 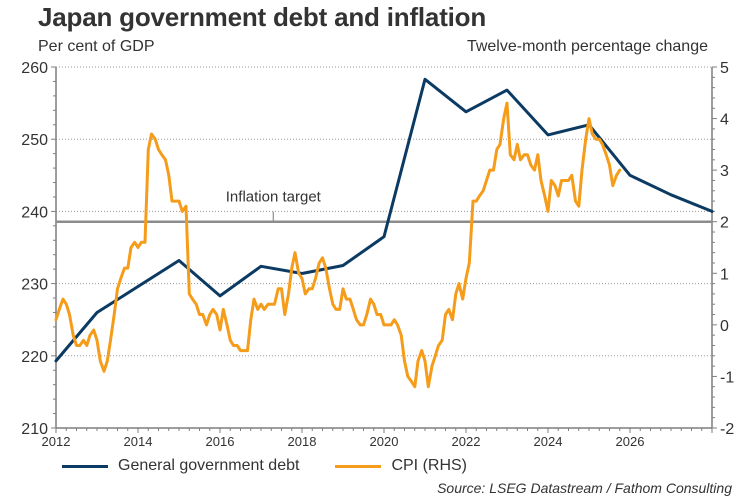 I want to click on x-tick-label: 2018, so click(x=302, y=441).